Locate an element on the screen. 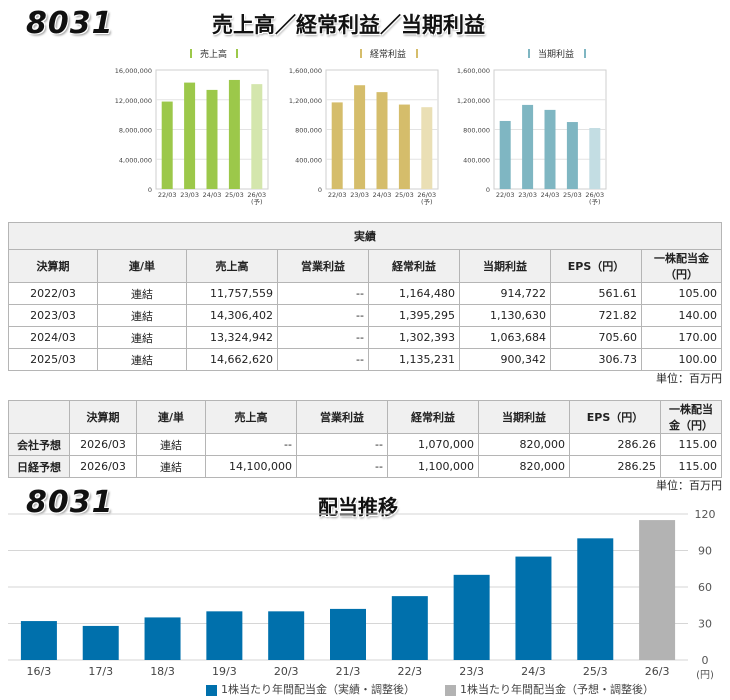 The width and height of the screenshot is (730, 700). cell-ordinary-profit: 1,395,295 is located at coordinates (414, 315).